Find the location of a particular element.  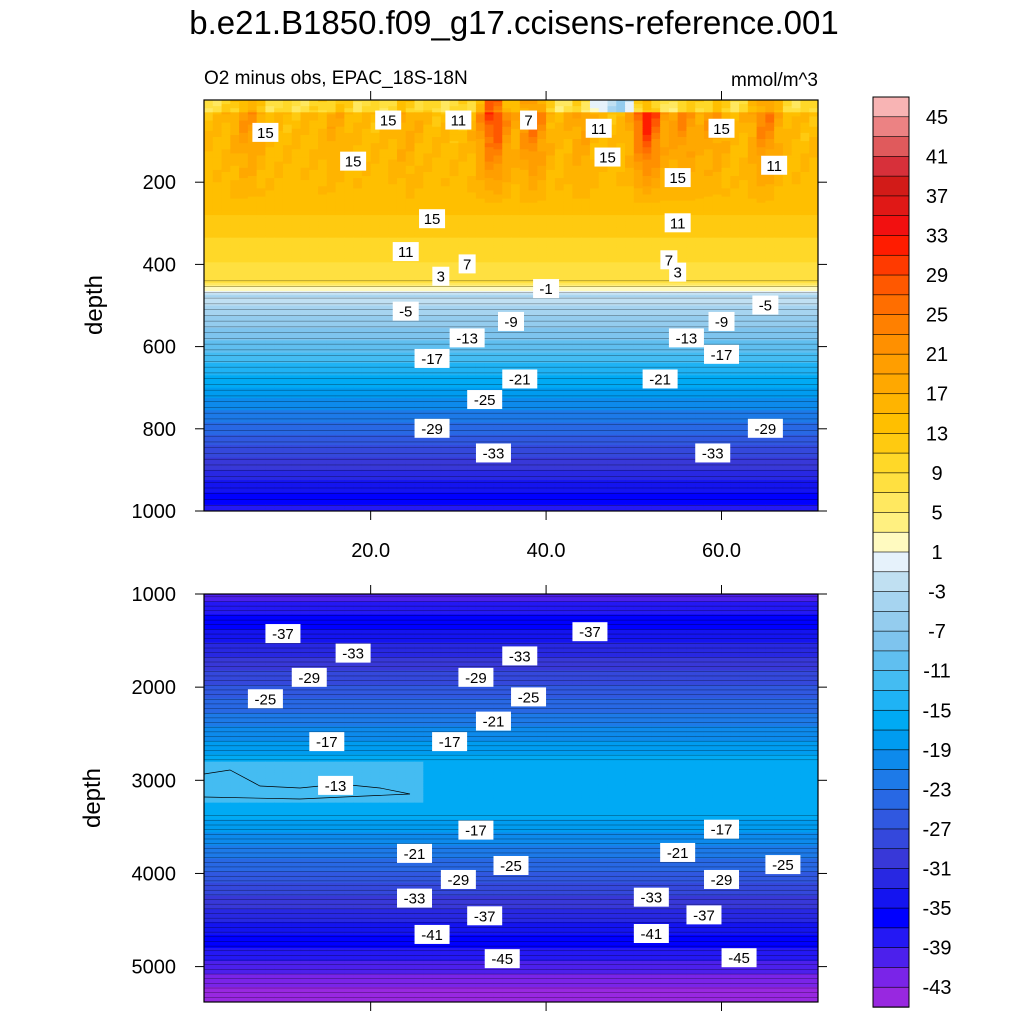

colorbar-tick-label: -3 is located at coordinates (937, 593).